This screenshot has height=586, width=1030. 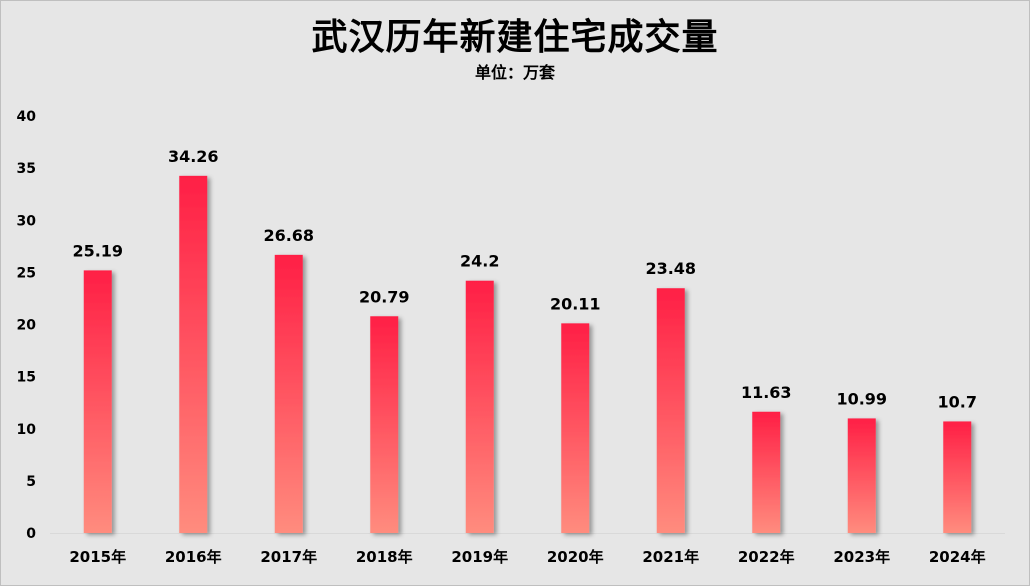 I want to click on data-label: 24.2, so click(x=479, y=261).